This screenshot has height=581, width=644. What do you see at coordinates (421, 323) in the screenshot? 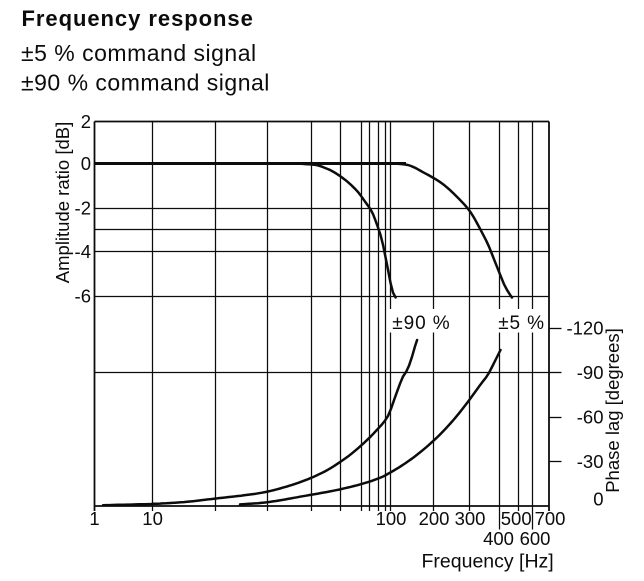
I see `svg-text: ±90 %` at bounding box center [421, 323].